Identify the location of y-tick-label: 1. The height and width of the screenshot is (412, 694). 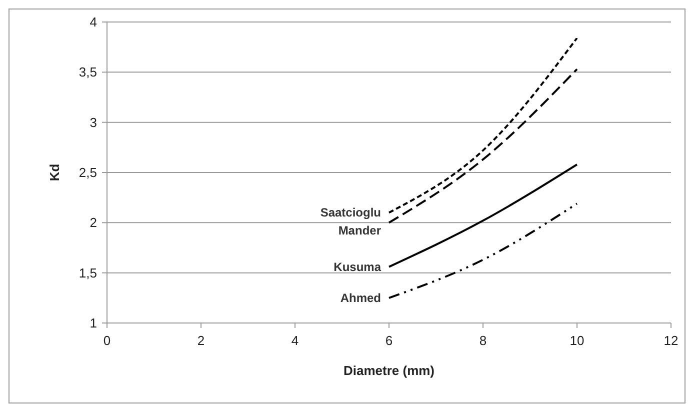
(93, 323).